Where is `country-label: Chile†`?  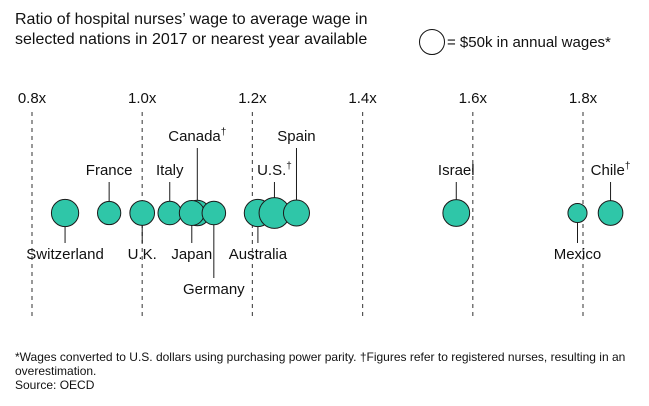 country-label: Chile† is located at coordinates (611, 170).